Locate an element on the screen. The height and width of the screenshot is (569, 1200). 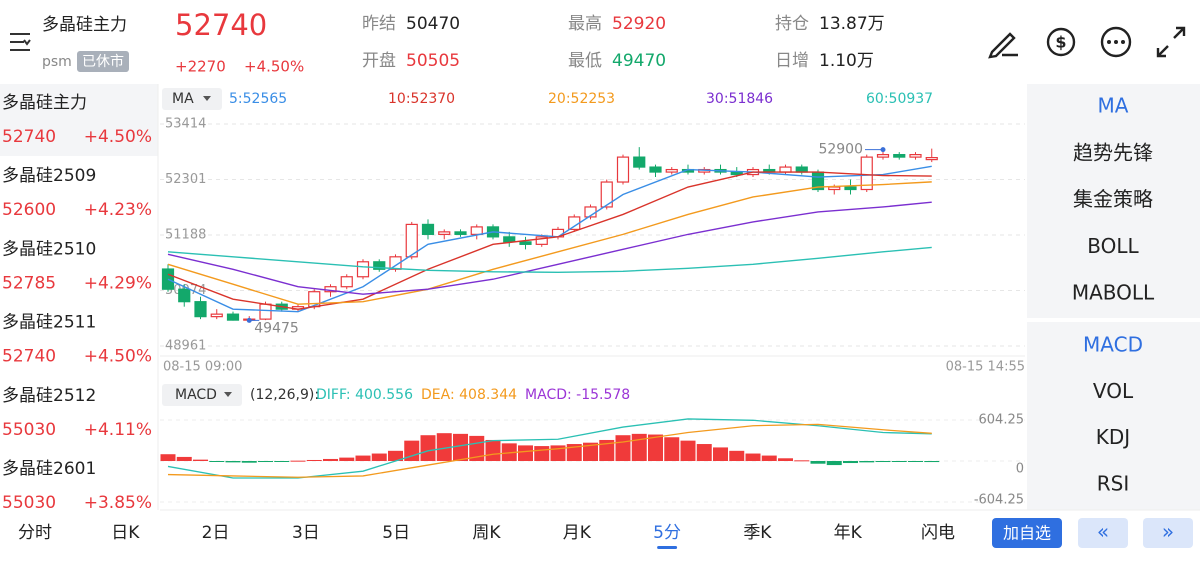
indicator-main: MA is located at coordinates (1113, 106).